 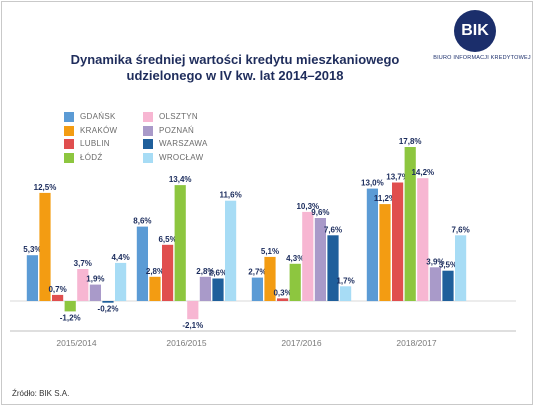 What do you see at coordinates (205, 288) in the screenshot?
I see `bar-poznań-2` at bounding box center [205, 288].